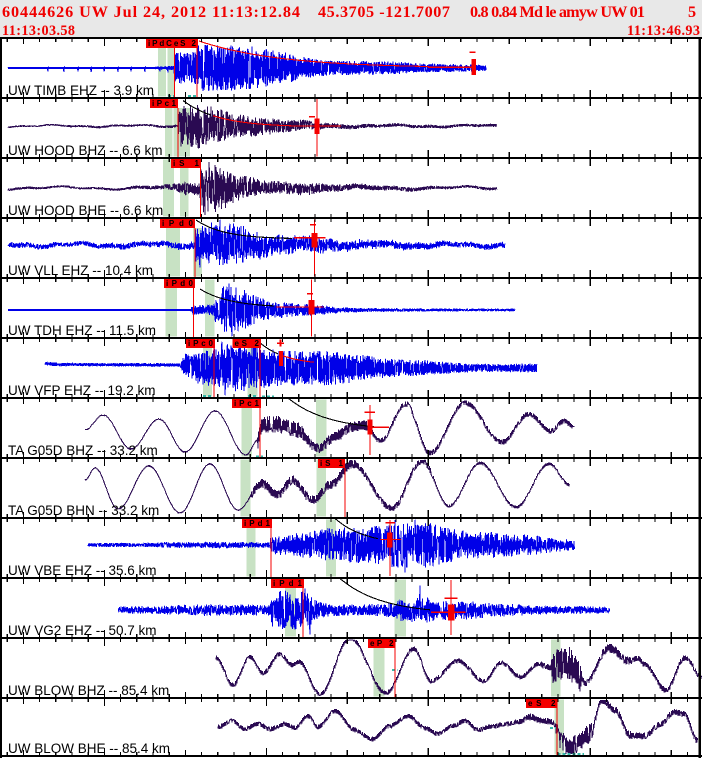 The height and width of the screenshot is (758, 702). Describe the element at coordinates (85, 150) in the screenshot. I see `svg-text: UW HOOD BHZ -- 6.6 km` at that location.